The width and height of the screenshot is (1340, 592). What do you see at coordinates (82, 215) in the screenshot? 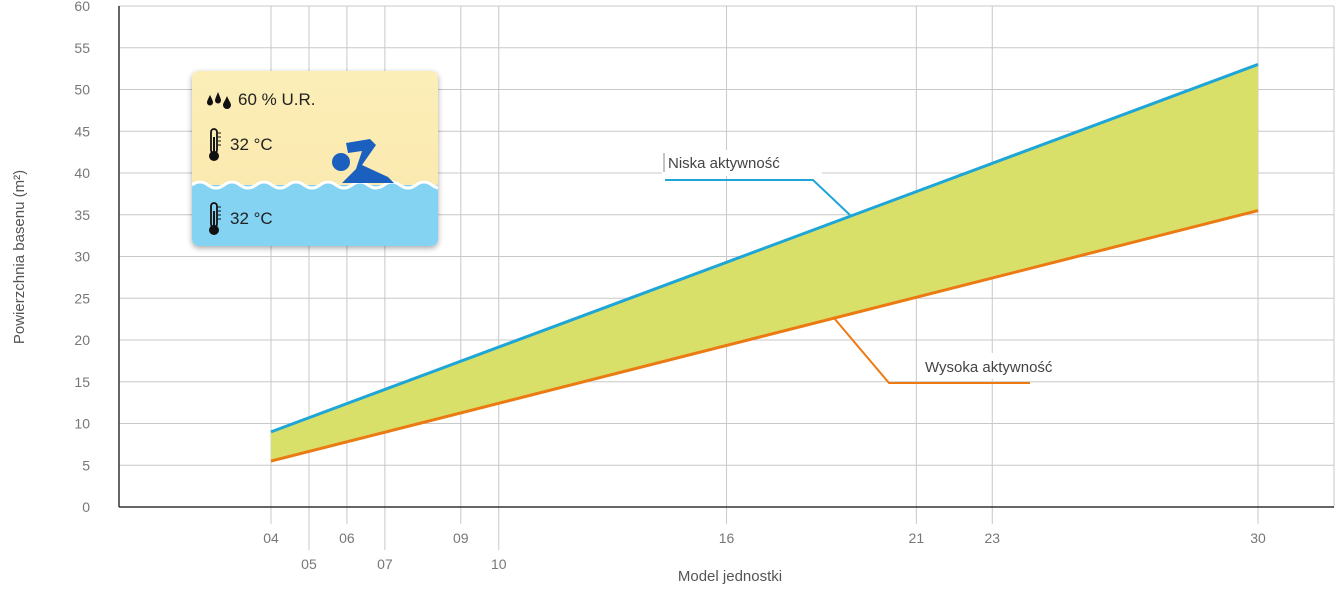
I see `y-tick-label: 35` at bounding box center [82, 215].